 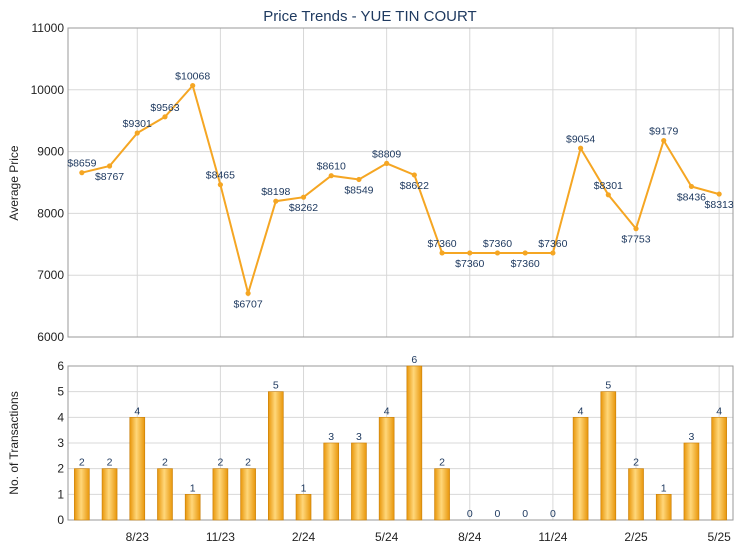 What do you see at coordinates (50, 275) in the screenshot?
I see `price-y-tick-label: 7000` at bounding box center [50, 275].